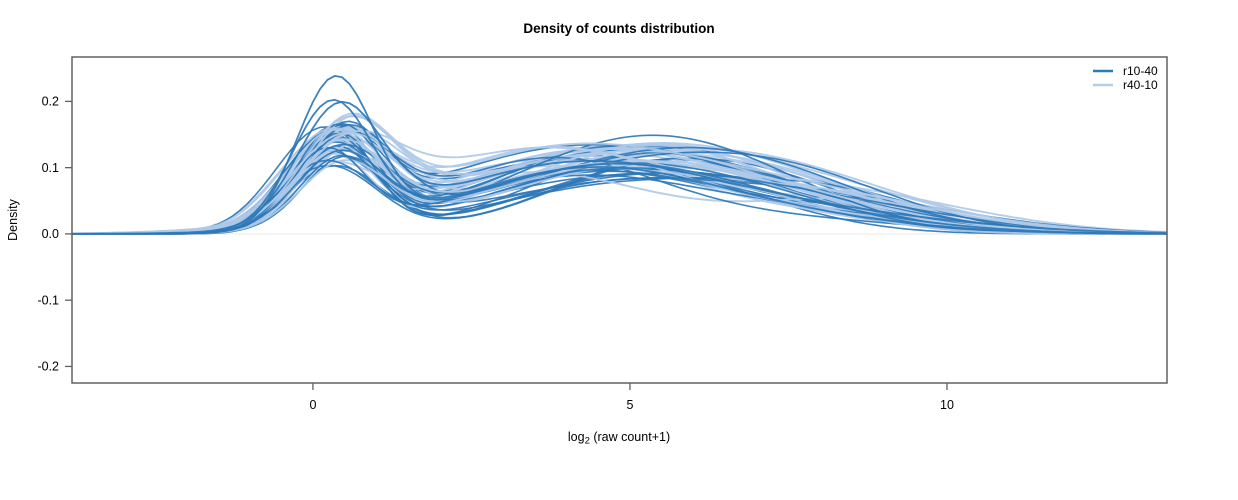 The width and height of the screenshot is (1238, 500). Describe the element at coordinates (50, 102) in the screenshot. I see `y-tick-label: 0.2` at that location.